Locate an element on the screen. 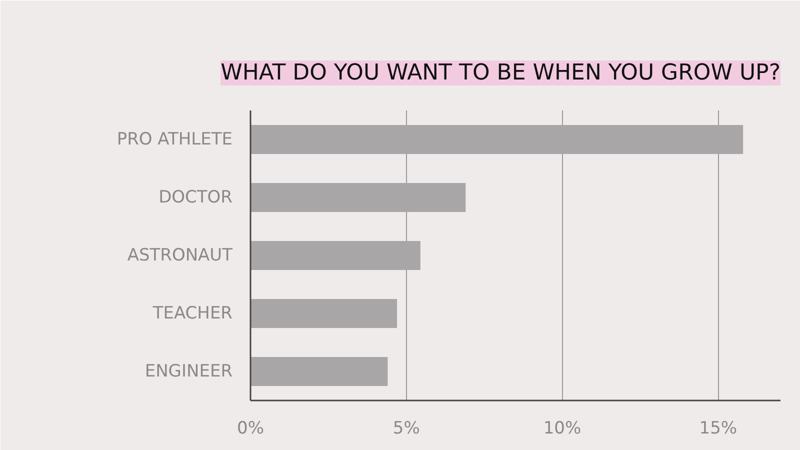 The height and width of the screenshot is (450, 800). x-tick-label: 5% is located at coordinates (406, 428).